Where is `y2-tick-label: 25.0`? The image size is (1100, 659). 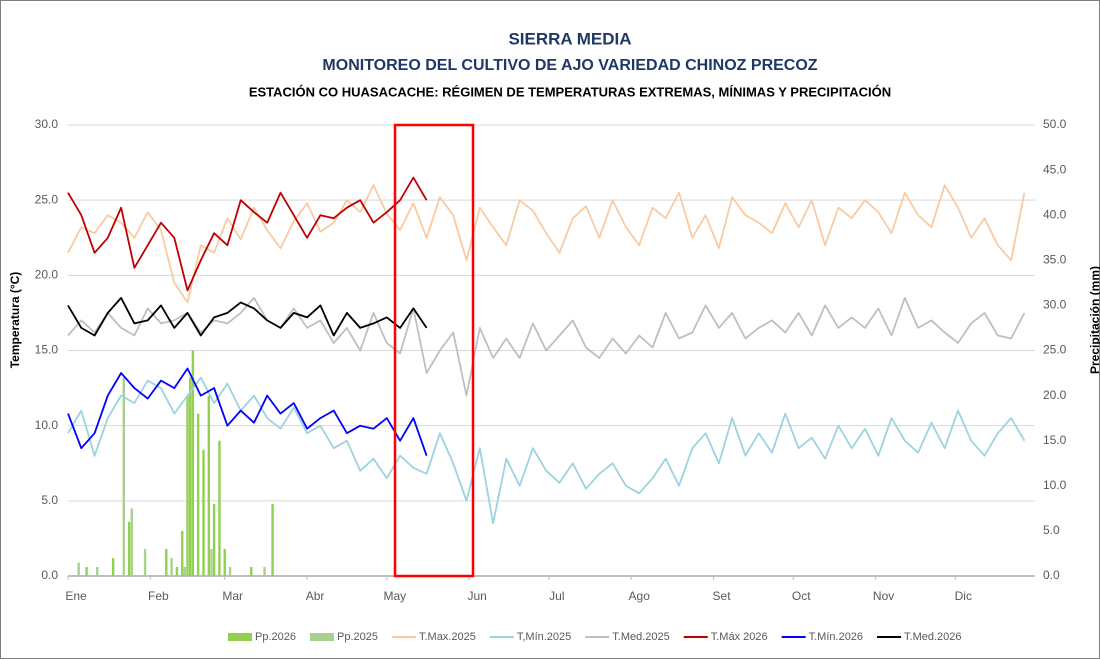
y2-tick-label: 25.0 is located at coordinates (1055, 350).